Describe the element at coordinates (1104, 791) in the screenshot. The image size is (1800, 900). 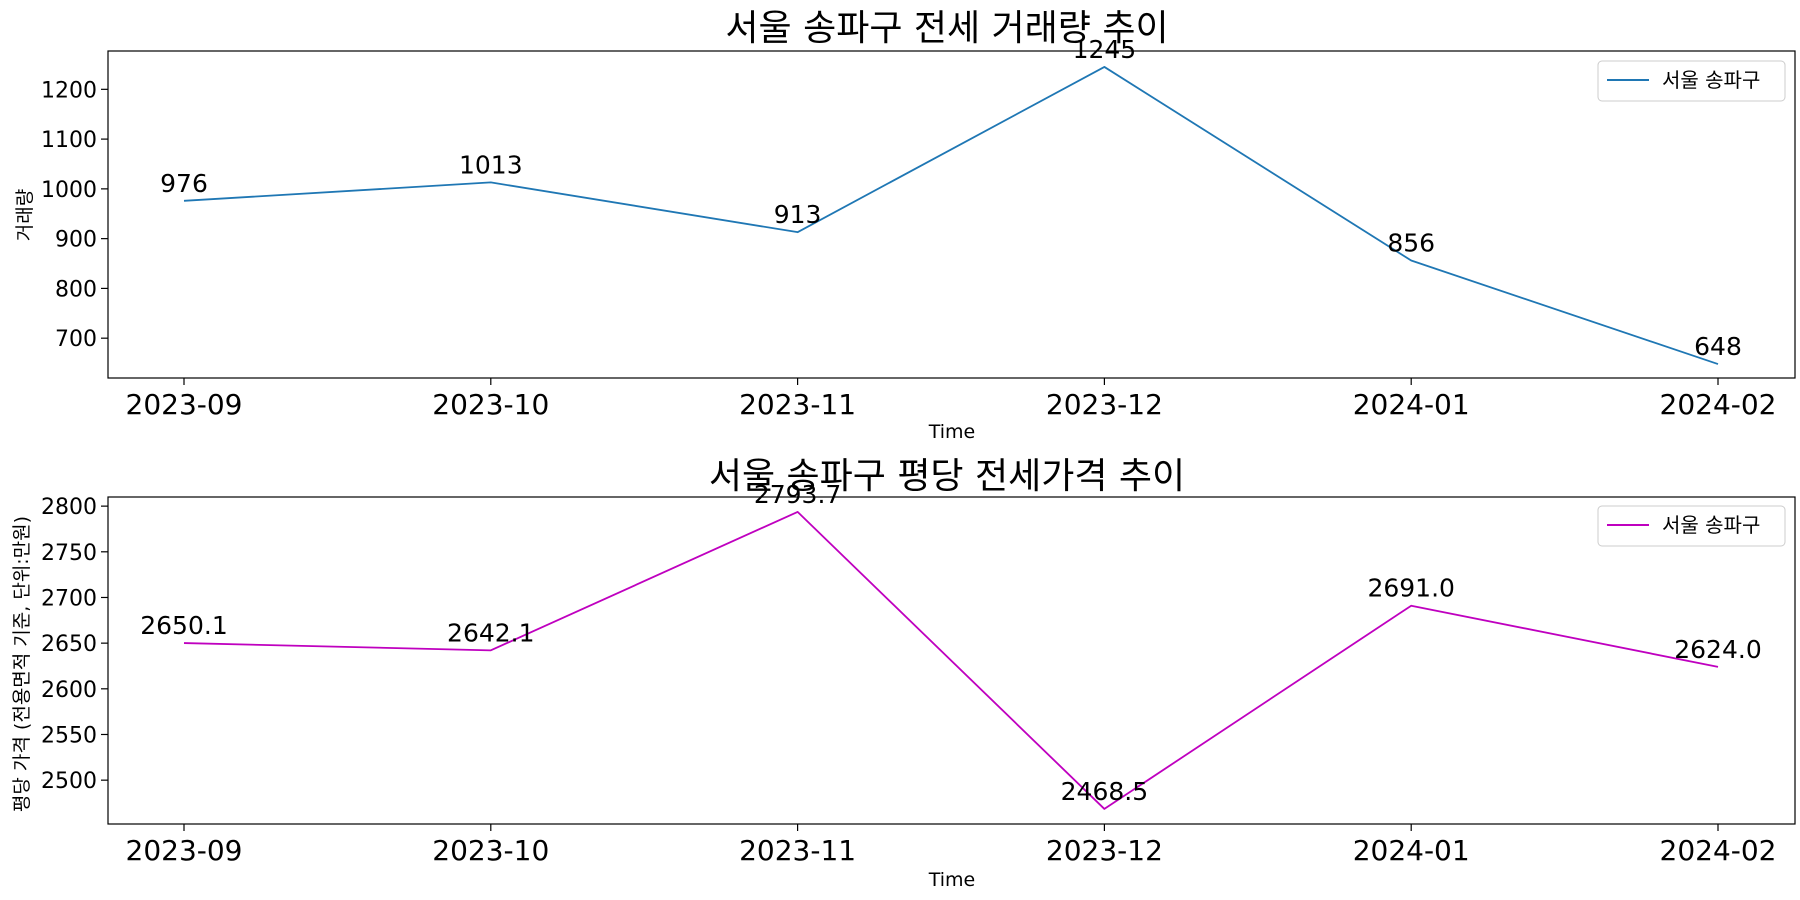
I see `data-label: 2468.5` at that location.